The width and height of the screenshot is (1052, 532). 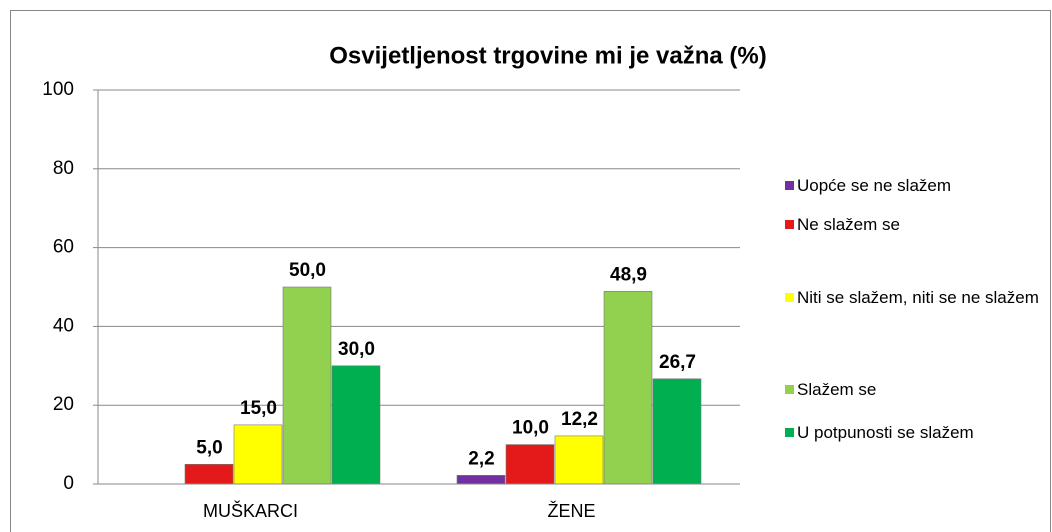 What do you see at coordinates (547, 55) in the screenshot?
I see `chart-title: Osvijetljenost trgovine mi je važna (%)` at bounding box center [547, 55].